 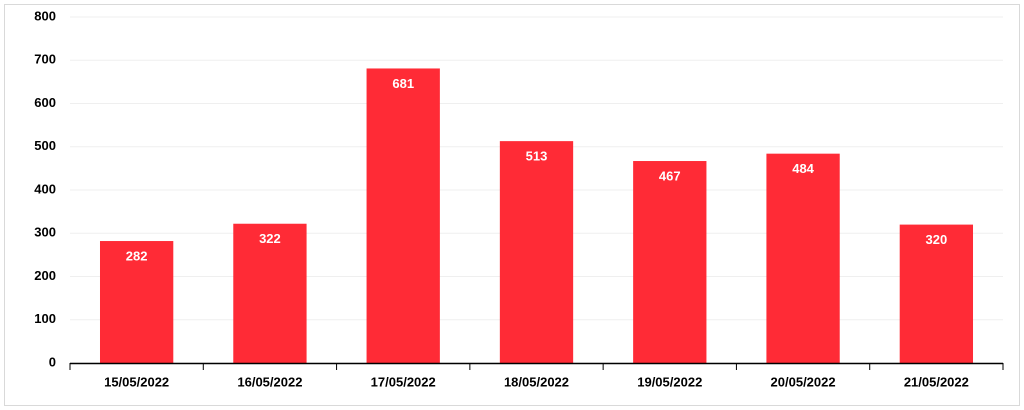 What do you see at coordinates (45, 275) in the screenshot?
I see `y-tick-label: 200` at bounding box center [45, 275].